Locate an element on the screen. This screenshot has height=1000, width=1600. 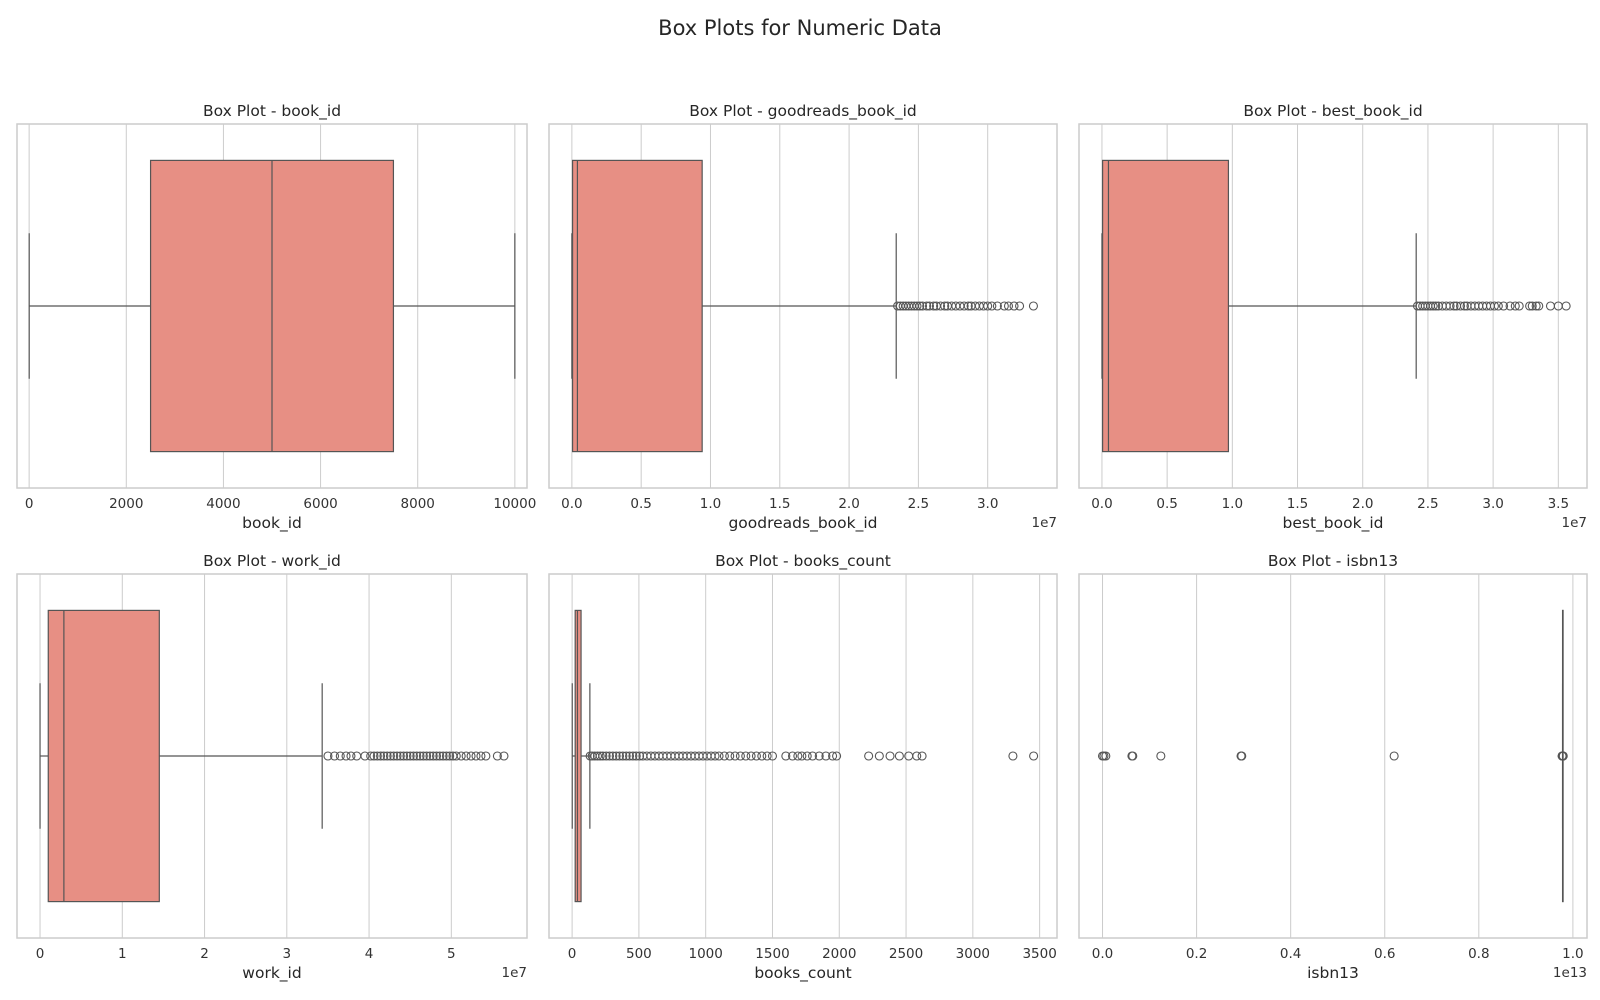
x-tick-label: 2.0 is located at coordinates (1362, 504).